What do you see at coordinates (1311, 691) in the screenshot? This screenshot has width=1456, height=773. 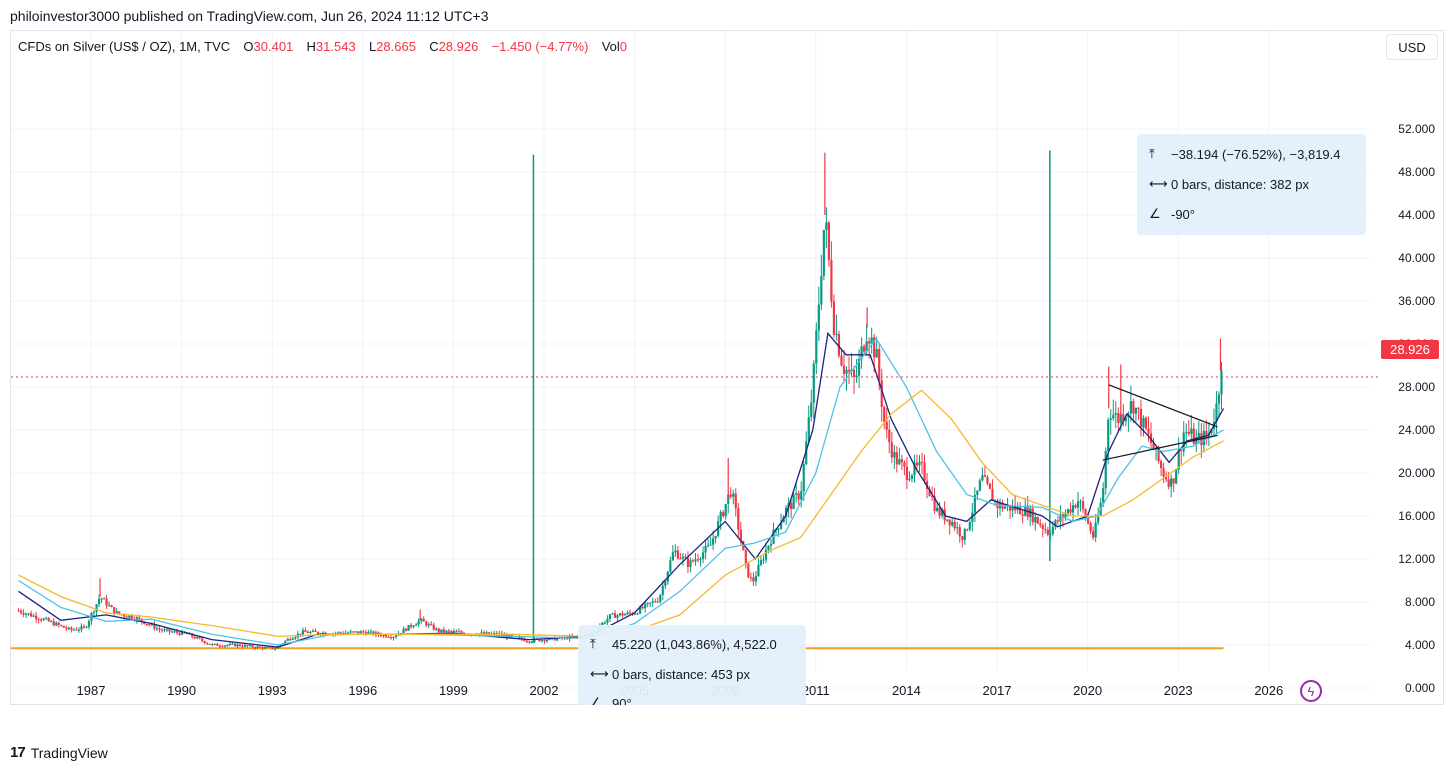 I see `lightning-icon: ϟ` at bounding box center [1311, 691].